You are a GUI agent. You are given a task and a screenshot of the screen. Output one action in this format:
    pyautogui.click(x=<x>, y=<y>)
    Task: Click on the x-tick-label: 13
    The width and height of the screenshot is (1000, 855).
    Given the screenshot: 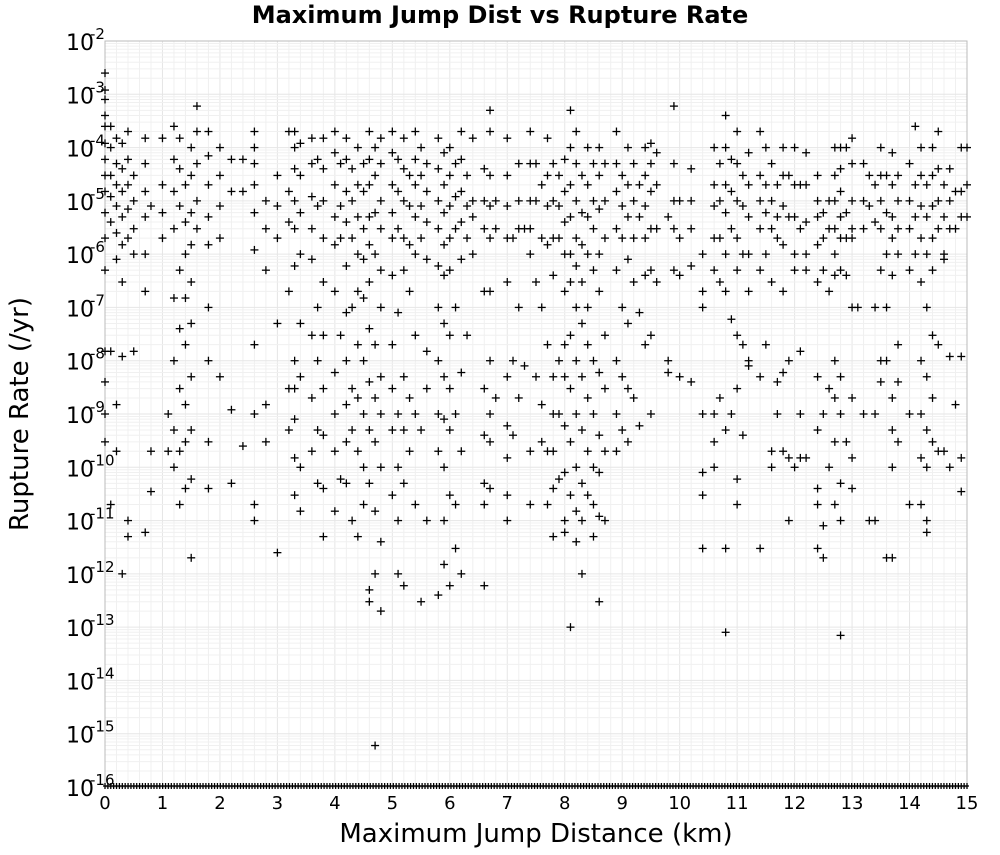 What is the action you would take?
    pyautogui.click(x=852, y=803)
    